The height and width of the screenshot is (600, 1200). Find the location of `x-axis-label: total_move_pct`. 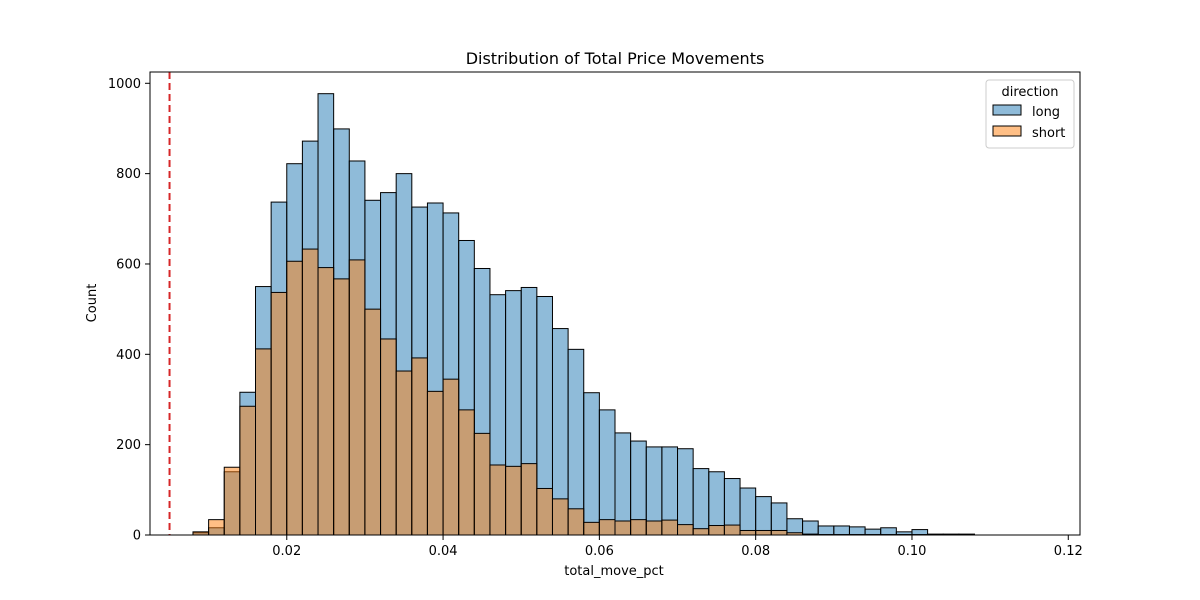

x-axis-label: total_move_pct is located at coordinates (614, 571).